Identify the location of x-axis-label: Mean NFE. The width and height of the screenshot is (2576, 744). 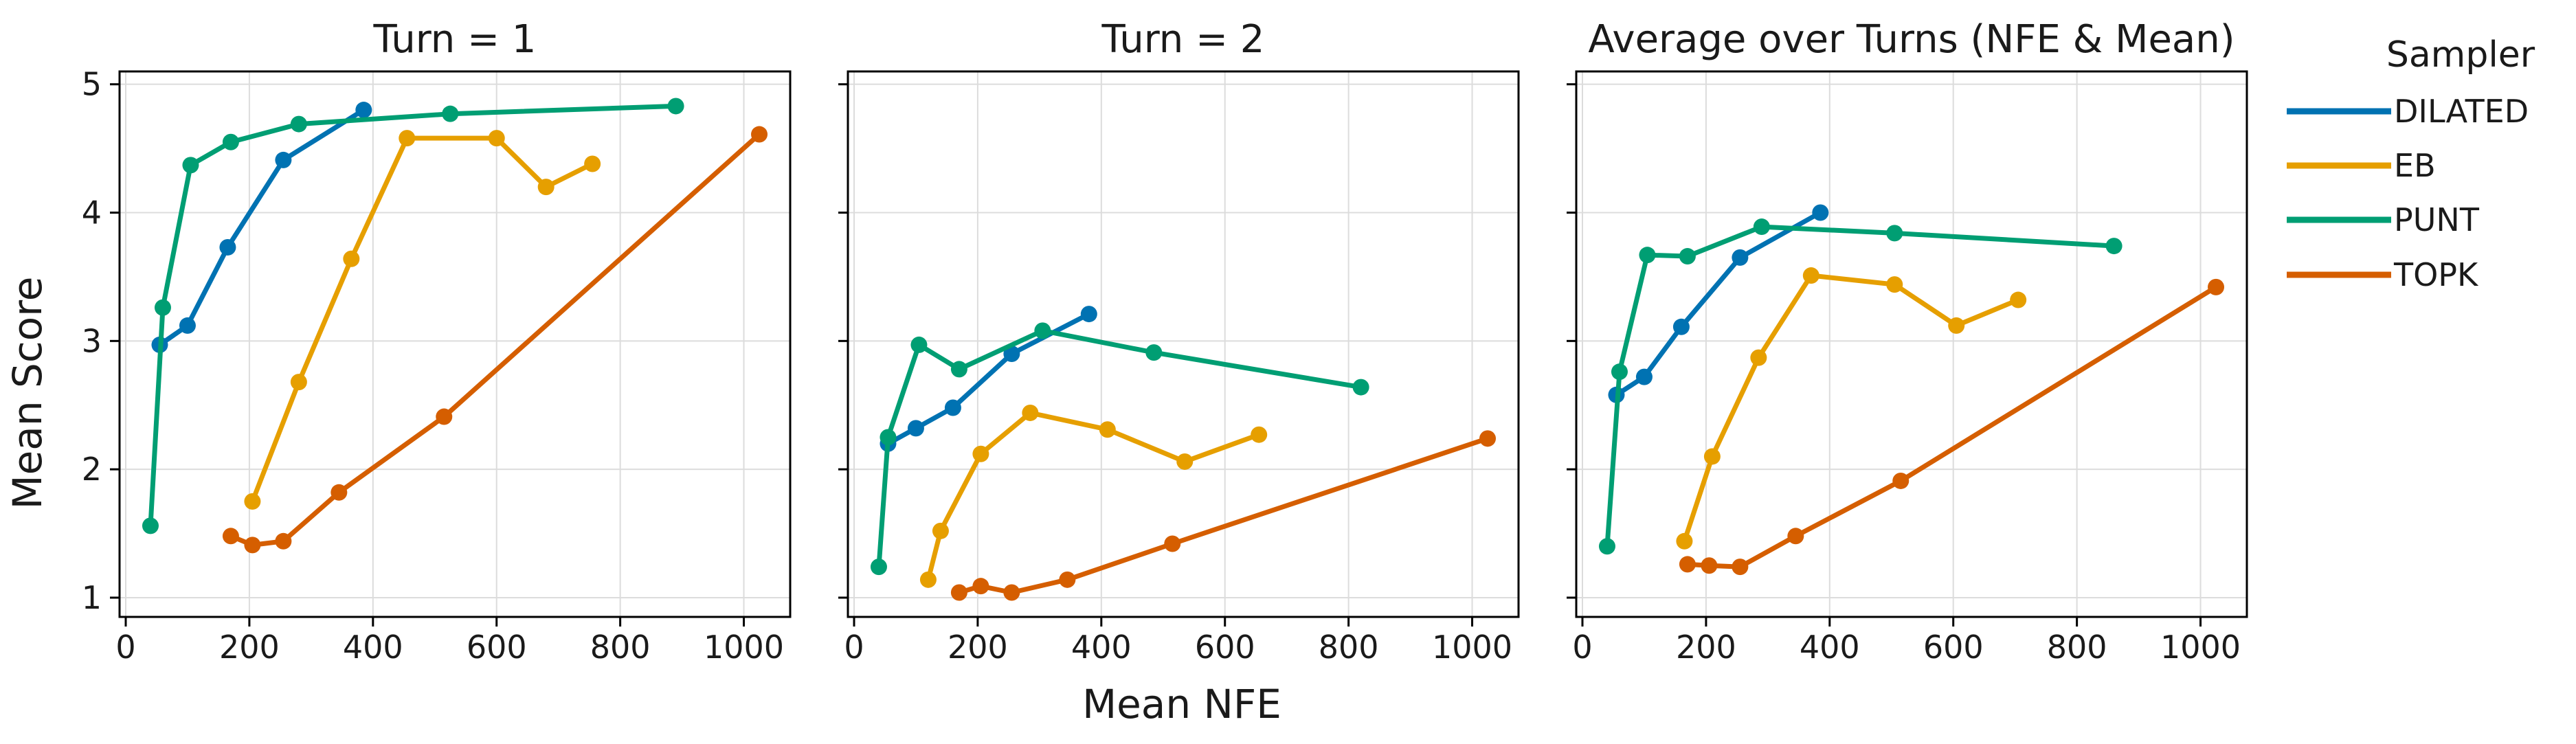
(1181, 704).